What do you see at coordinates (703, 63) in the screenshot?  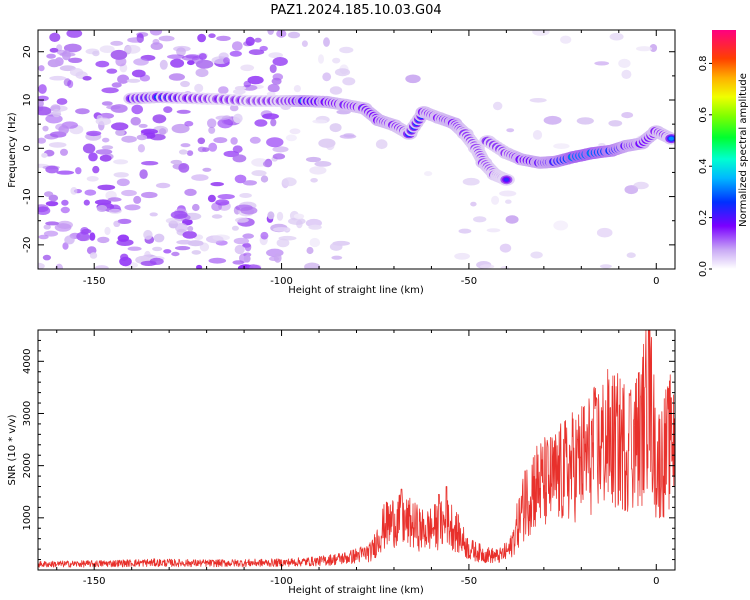 I see `colorbar-tick-label: 0.8` at bounding box center [703, 63].